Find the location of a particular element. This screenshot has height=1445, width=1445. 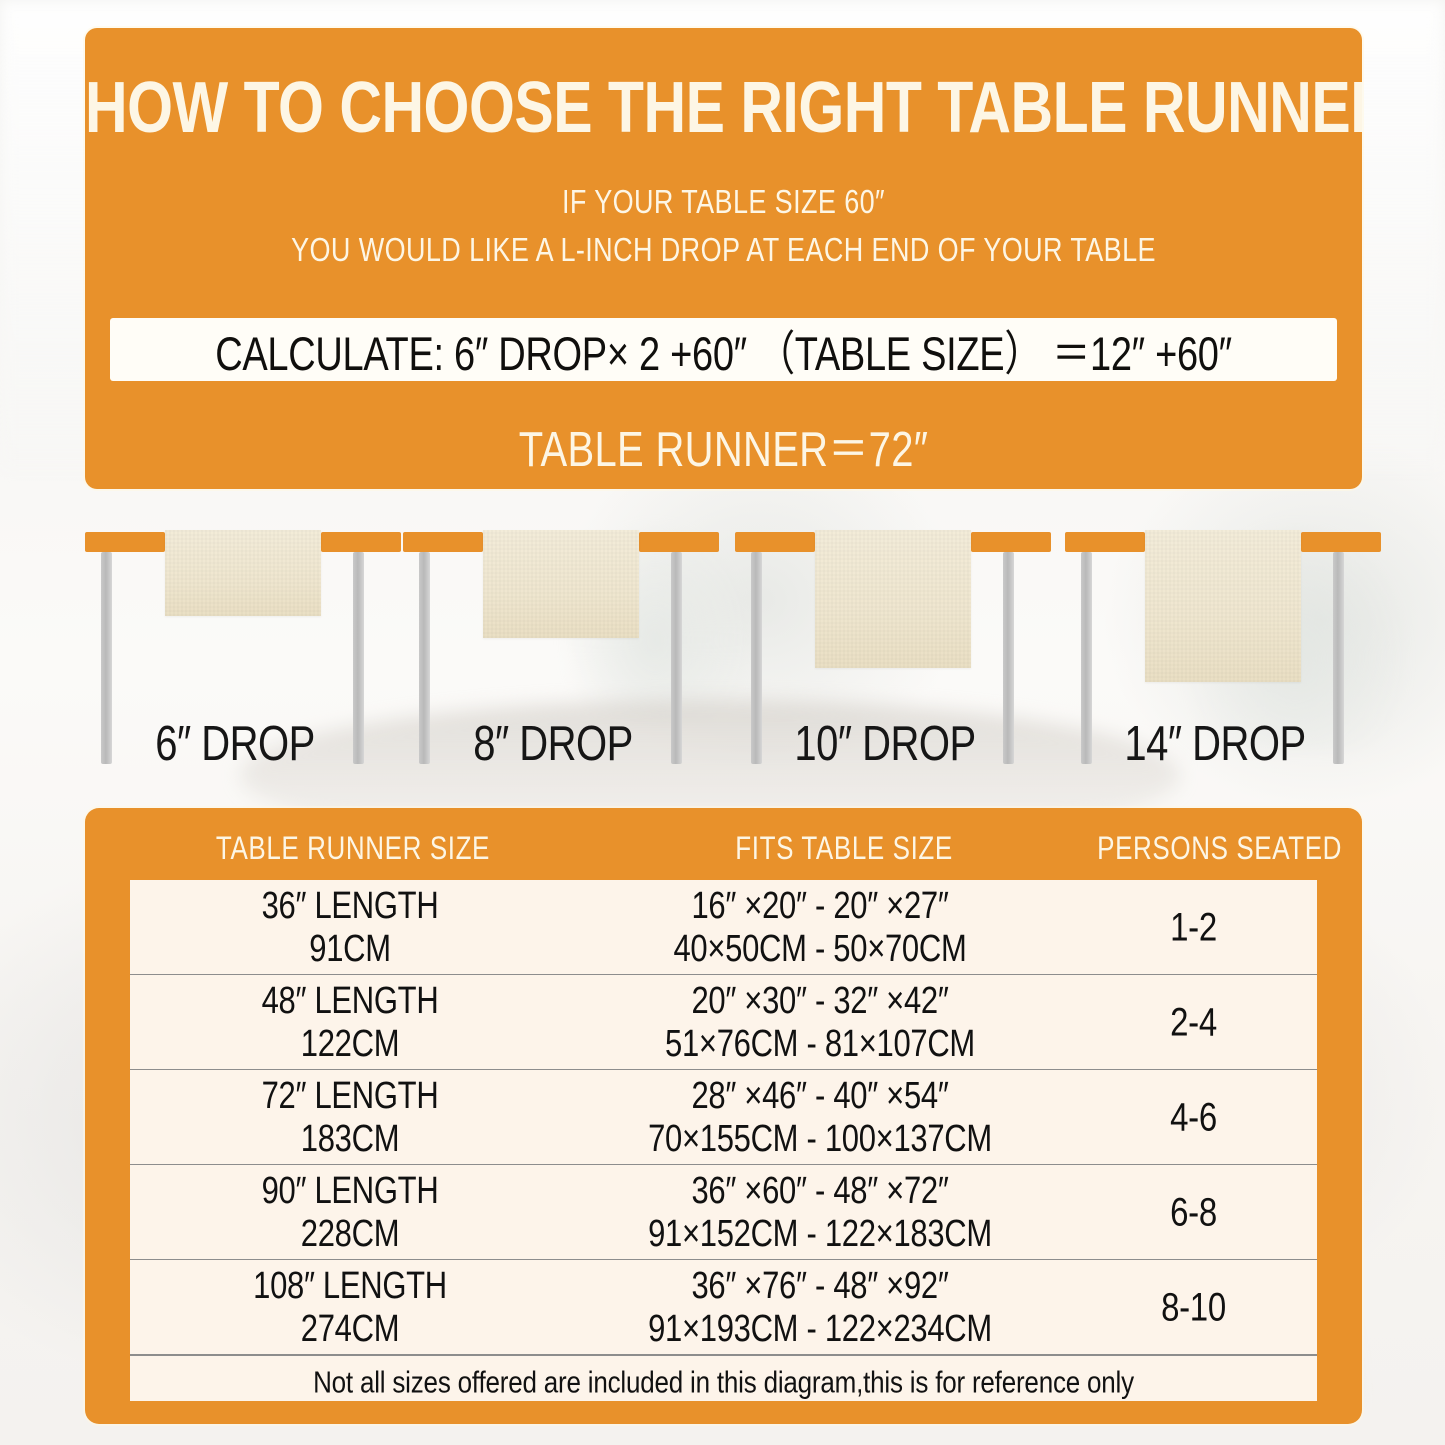

cell-persons-seated: 8-10 is located at coordinates (1193, 1306).